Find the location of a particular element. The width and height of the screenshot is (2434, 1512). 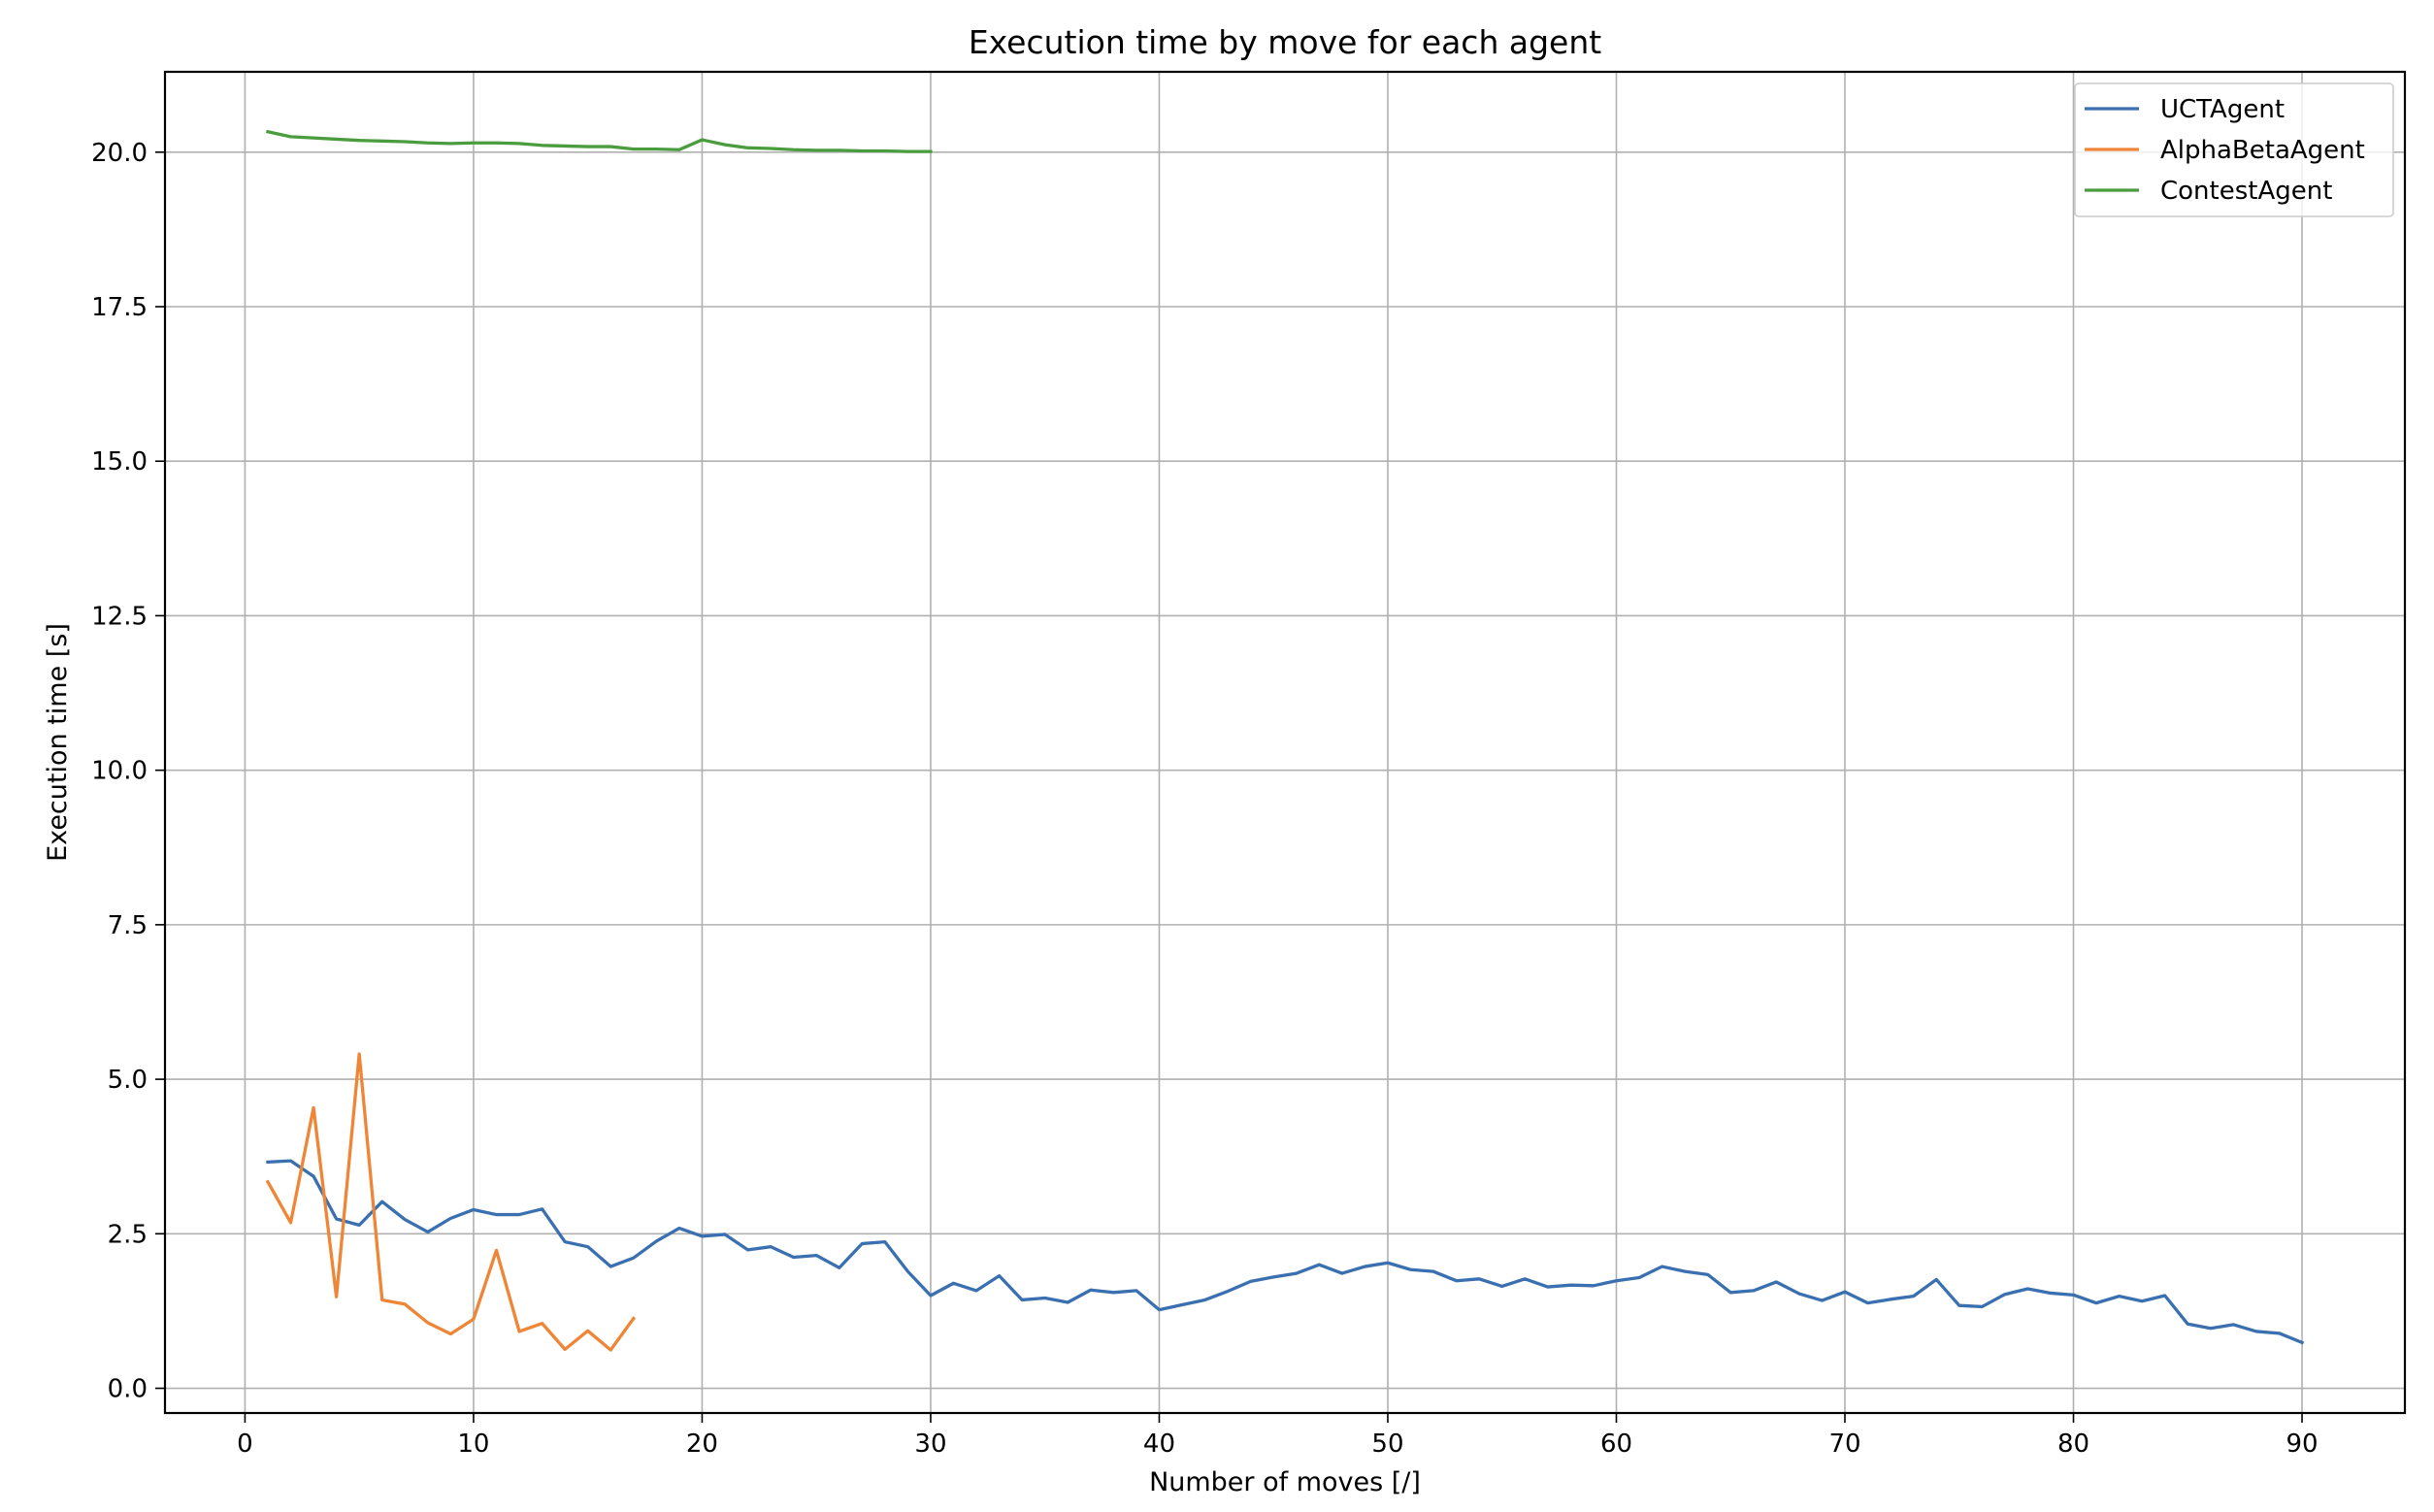

x-tick-label: 80 is located at coordinates (2073, 1444).